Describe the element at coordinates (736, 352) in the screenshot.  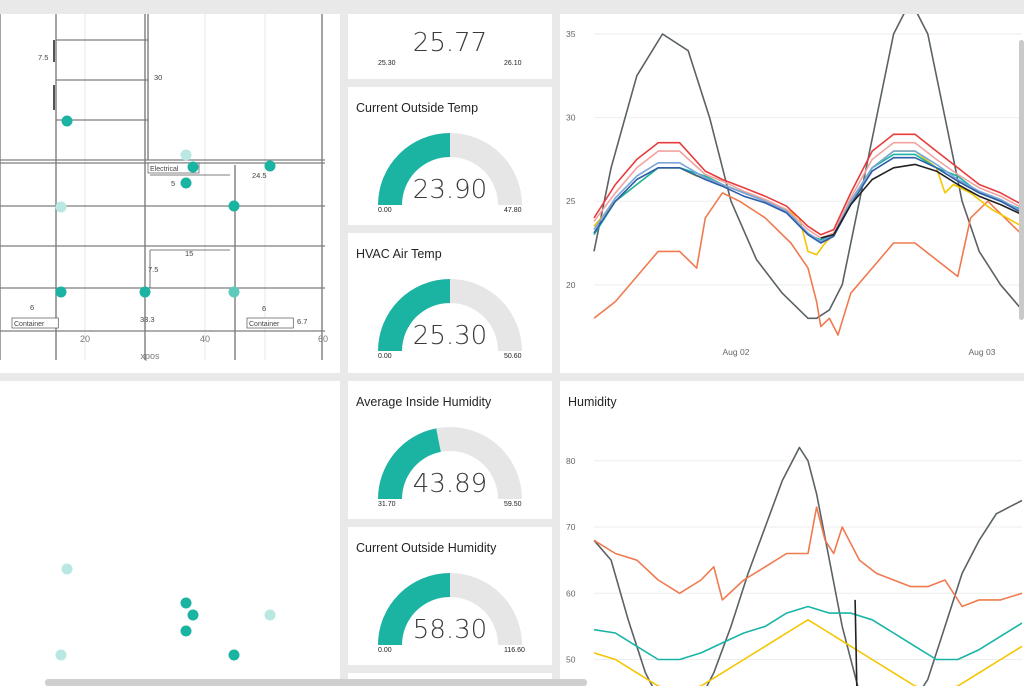
I see `x-tick-label: Aug 02` at that location.